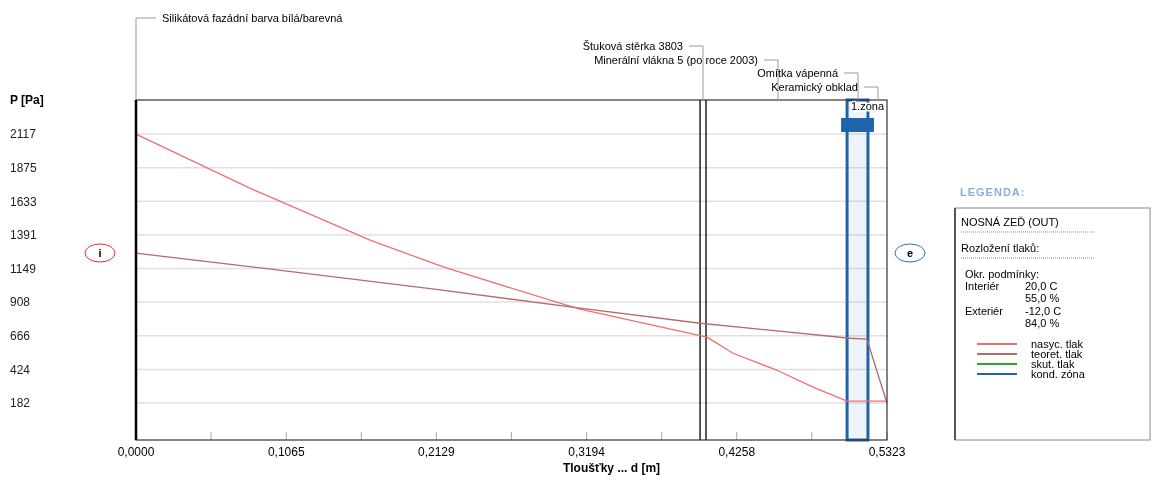 The height and width of the screenshot is (480, 1157). I want to click on x-tick-label: 0,4258, so click(737, 452).